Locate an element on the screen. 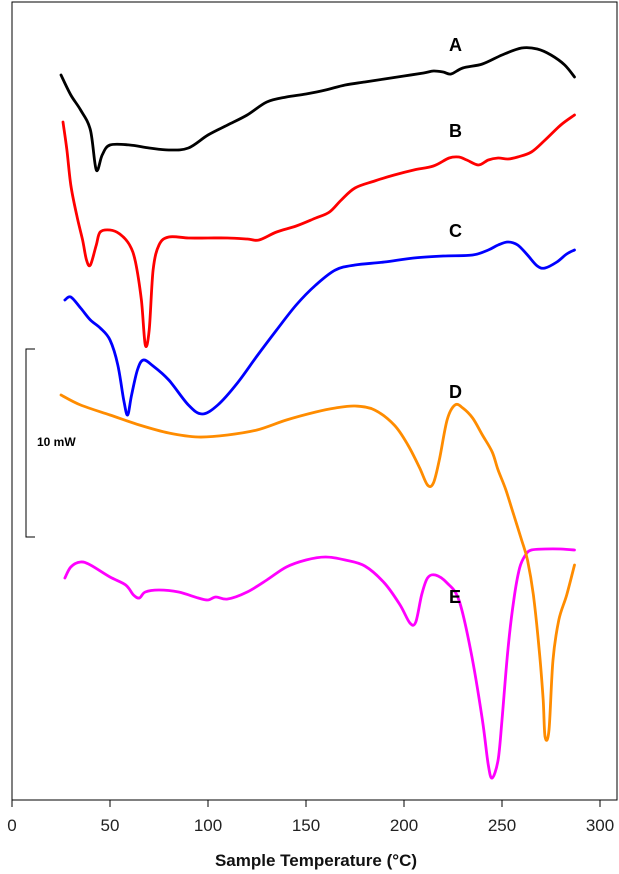 The image size is (619, 874). series-label-d: D is located at coordinates (455, 392).